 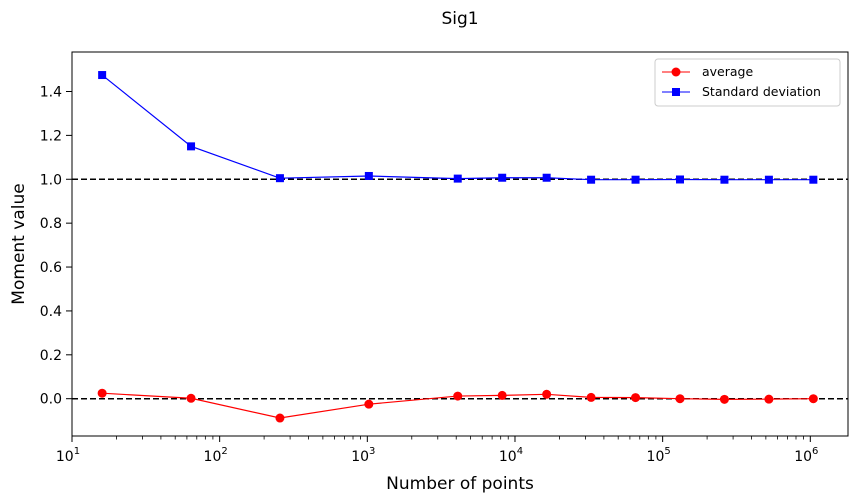 I want to click on x-tick-label-exponent: 1, so click(x=77, y=451).